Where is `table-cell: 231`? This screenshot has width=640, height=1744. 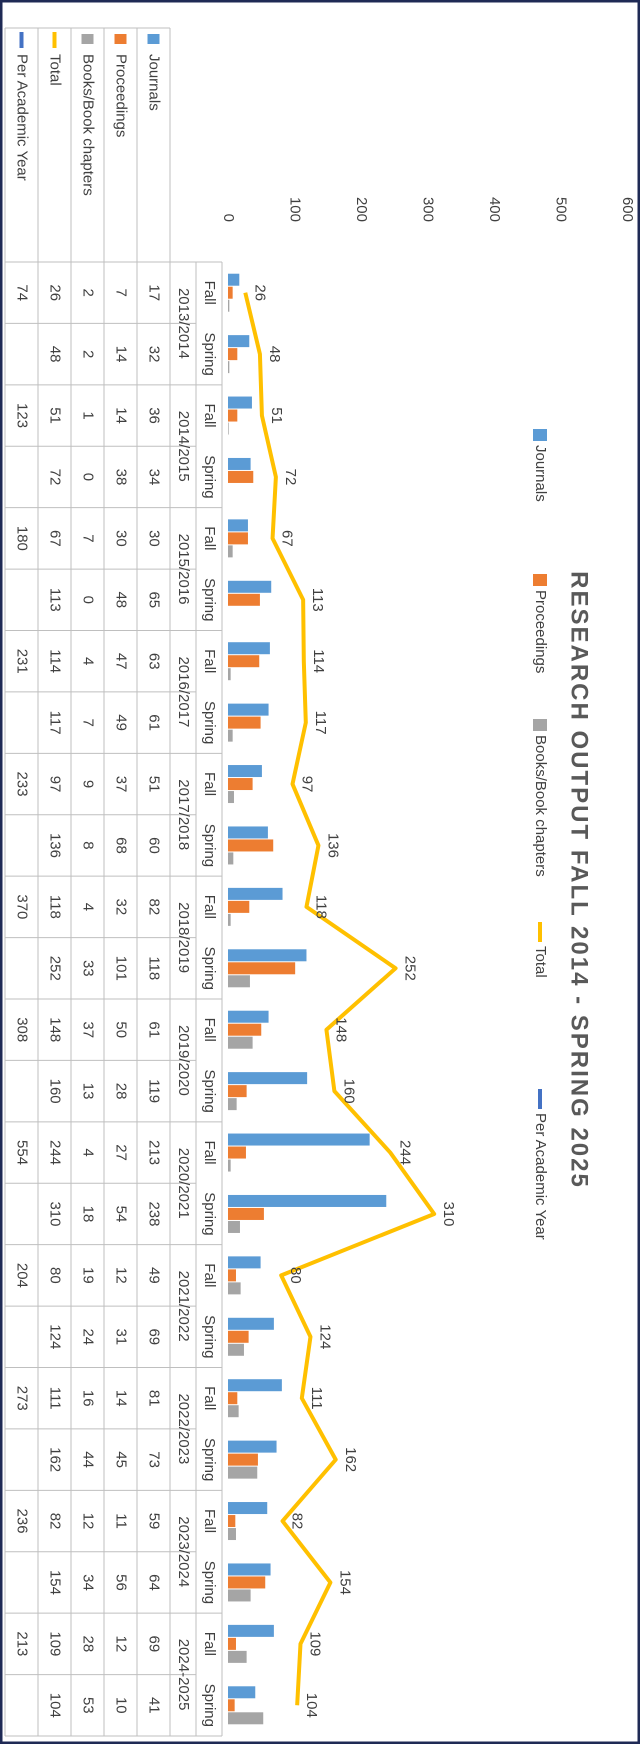
table-cell: 231 is located at coordinates (22, 661).